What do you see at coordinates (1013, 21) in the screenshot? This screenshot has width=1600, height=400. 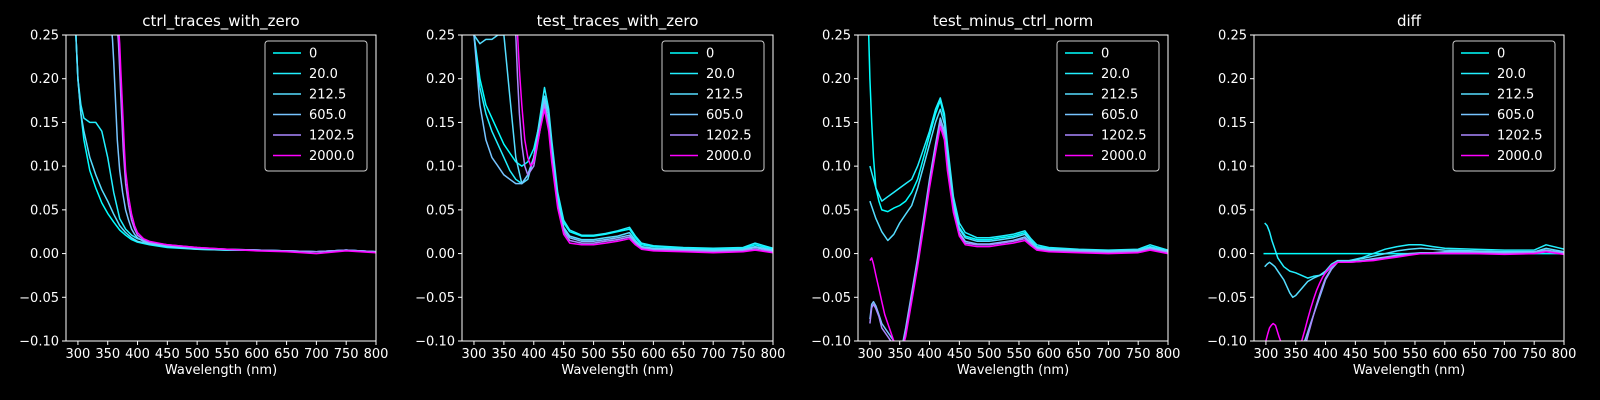 I see `chart-title: test_minus_ctrl_norm` at bounding box center [1013, 21].